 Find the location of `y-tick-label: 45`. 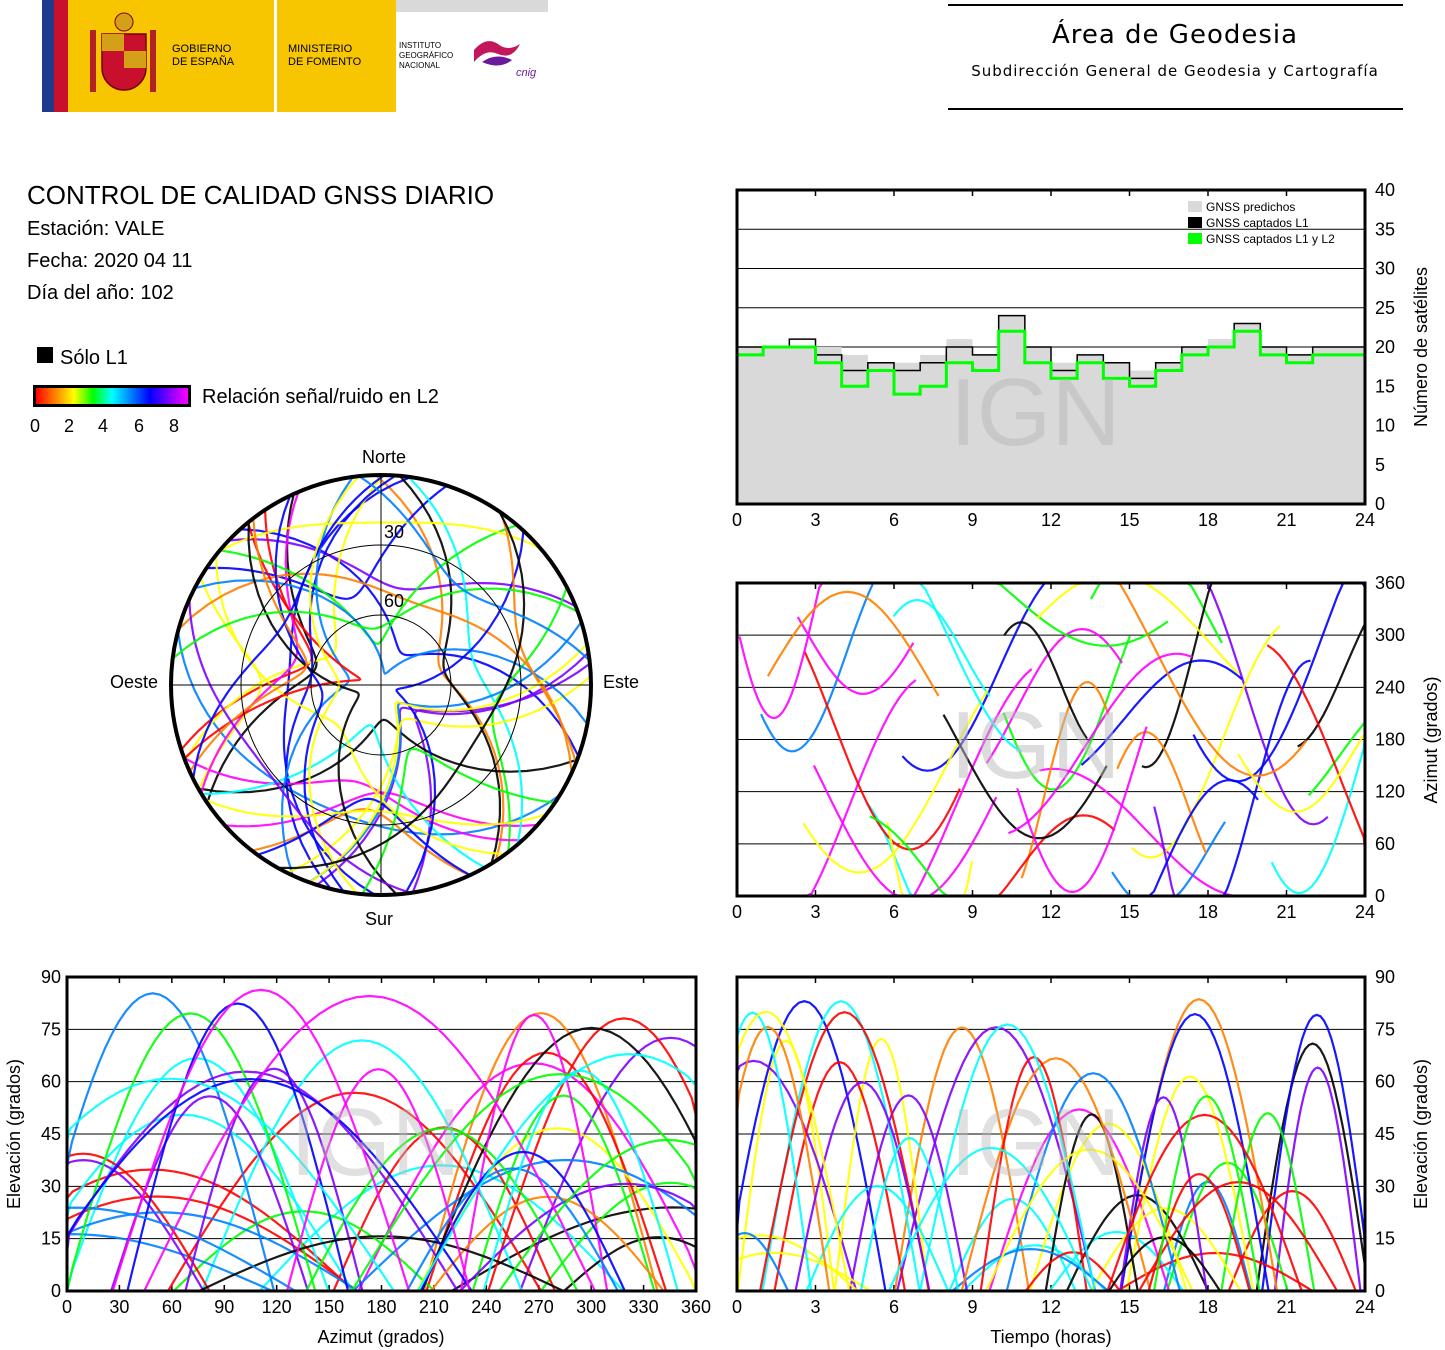

y-tick-label: 45 is located at coordinates (1385, 1134).